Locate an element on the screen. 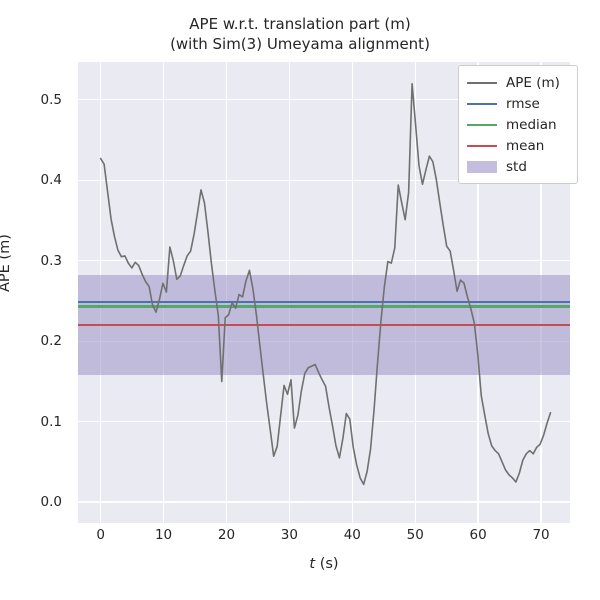 The width and height of the screenshot is (600, 600). legend: APE (m) rmse median mean std is located at coordinates (518, 124).